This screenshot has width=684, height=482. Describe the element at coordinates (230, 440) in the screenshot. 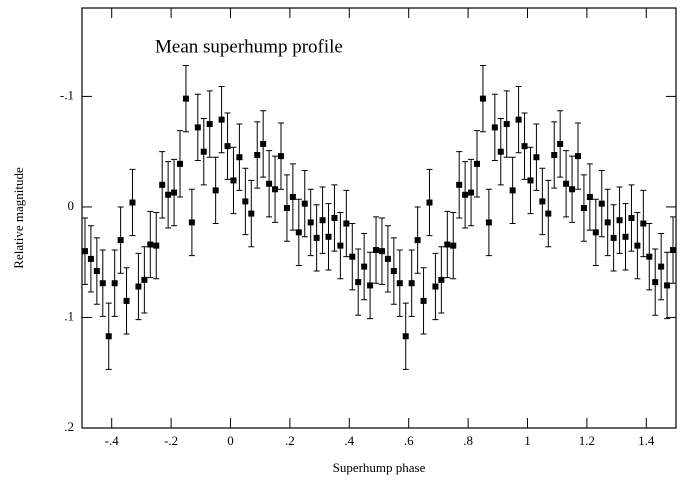

I see `x-tick-label: 0` at that location.